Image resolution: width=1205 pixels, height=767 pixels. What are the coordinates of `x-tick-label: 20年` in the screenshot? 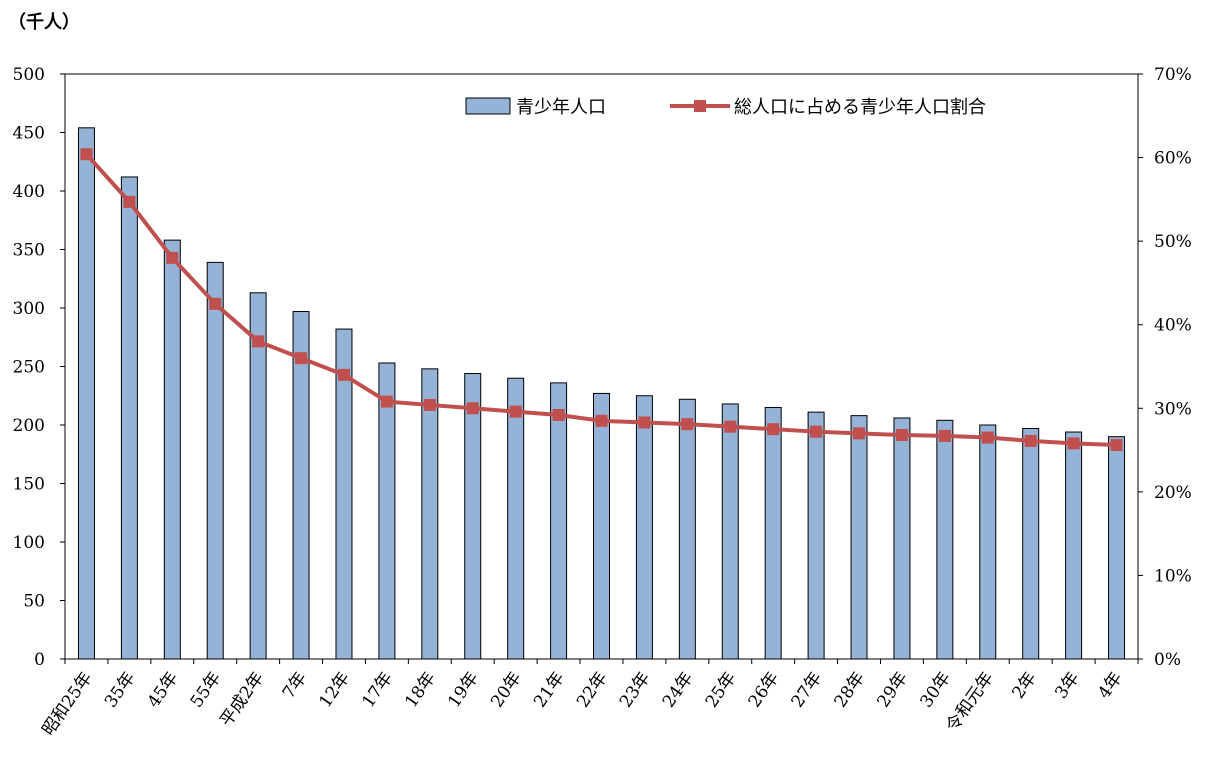 It's located at (506, 689).